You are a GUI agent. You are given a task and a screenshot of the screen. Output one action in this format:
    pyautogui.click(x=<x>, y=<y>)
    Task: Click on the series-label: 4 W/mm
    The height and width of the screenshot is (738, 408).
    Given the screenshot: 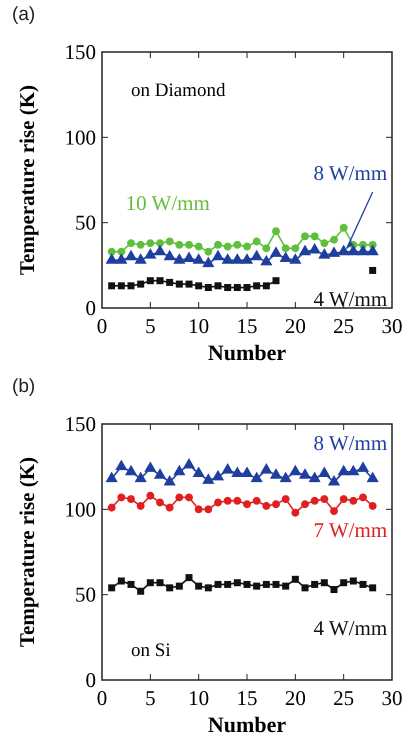 What is the action you would take?
    pyautogui.click(x=350, y=628)
    